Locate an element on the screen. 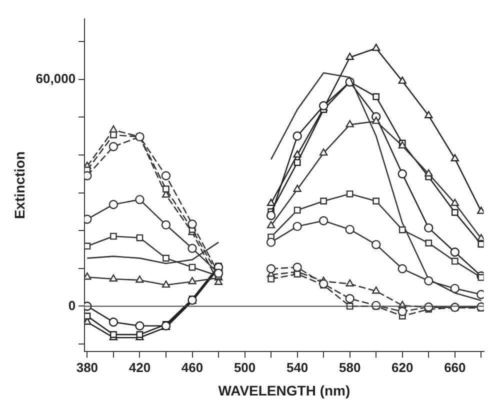  x-tick-label: 420 is located at coordinates (139, 367).